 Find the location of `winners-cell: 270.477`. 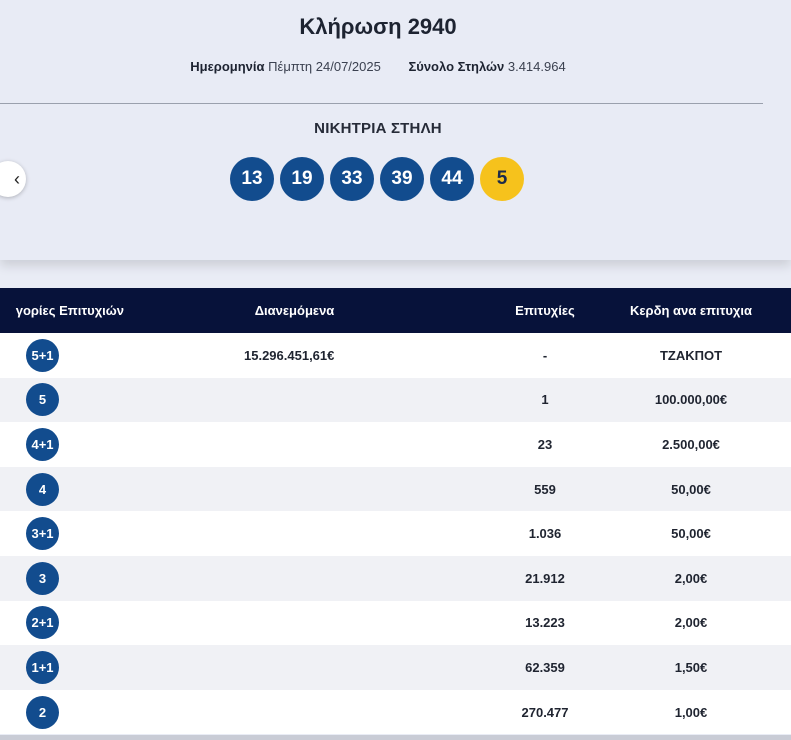

winners-cell: 270.477 is located at coordinates (545, 712).